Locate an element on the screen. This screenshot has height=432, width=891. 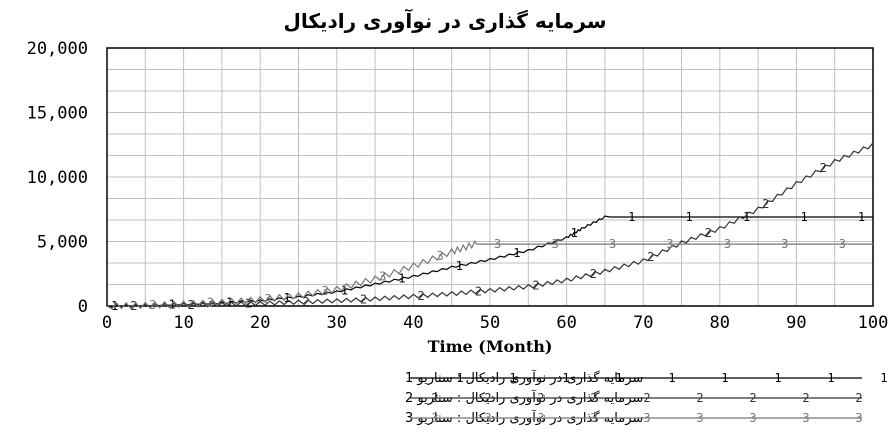
x-tick-label: 30 is located at coordinates (337, 323).